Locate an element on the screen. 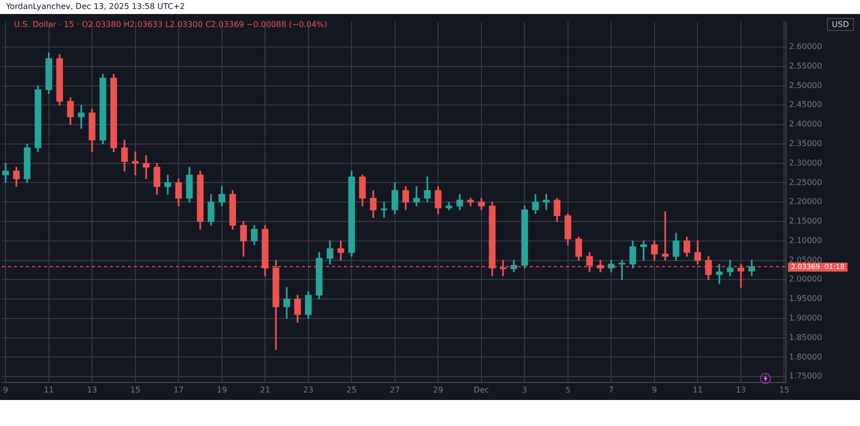 The width and height of the screenshot is (860, 426). x-tick-label: 27 is located at coordinates (395, 389).